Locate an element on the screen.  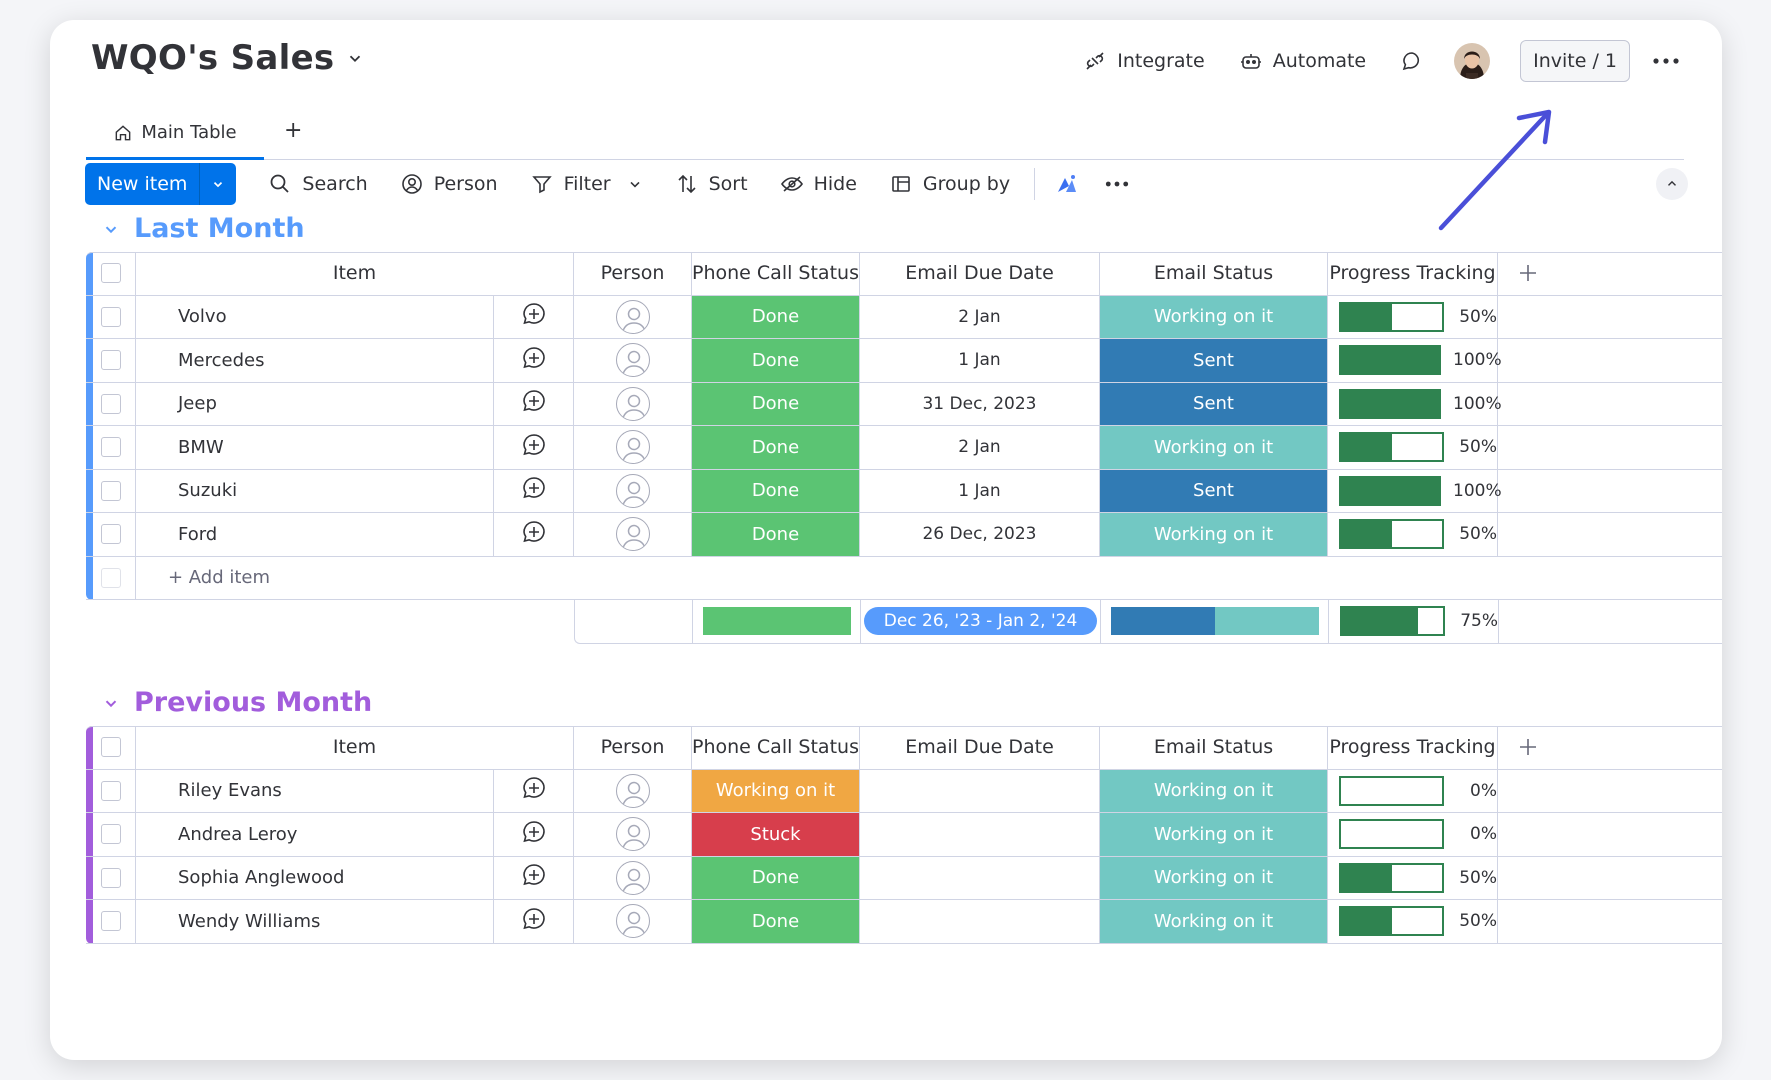
column-header-phone: Phone Call Status is located at coordinates (776, 273).